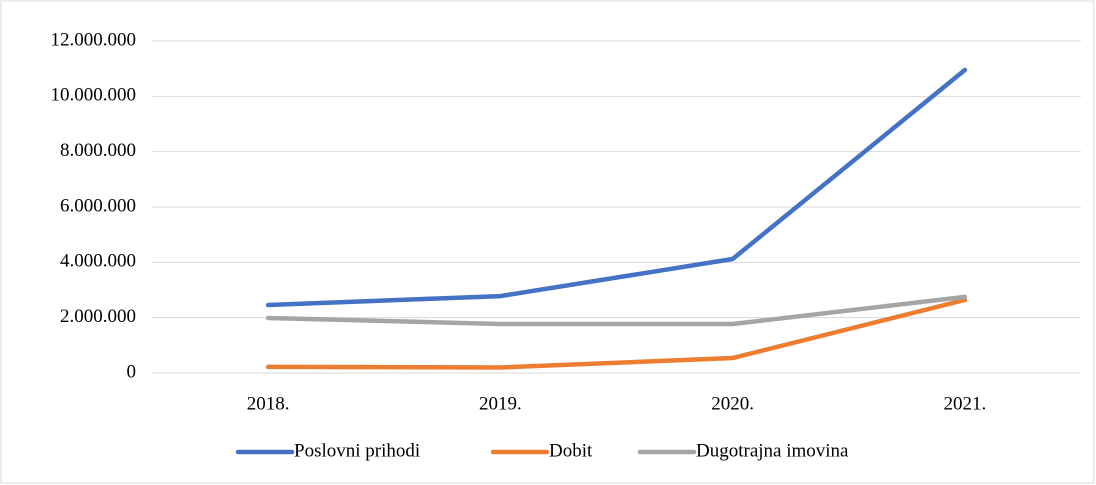 The width and height of the screenshot is (1096, 485). Describe the element at coordinates (732, 403) in the screenshot. I see `x-tick-label: 2020.` at that location.